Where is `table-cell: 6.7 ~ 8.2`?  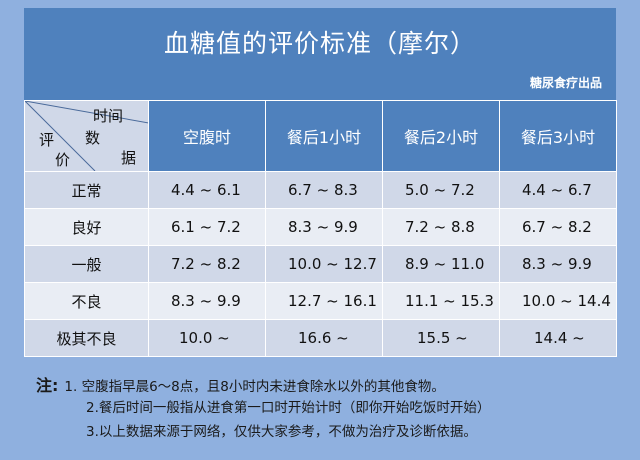 table-cell: 6.7 ~ 8.2 is located at coordinates (558, 227).